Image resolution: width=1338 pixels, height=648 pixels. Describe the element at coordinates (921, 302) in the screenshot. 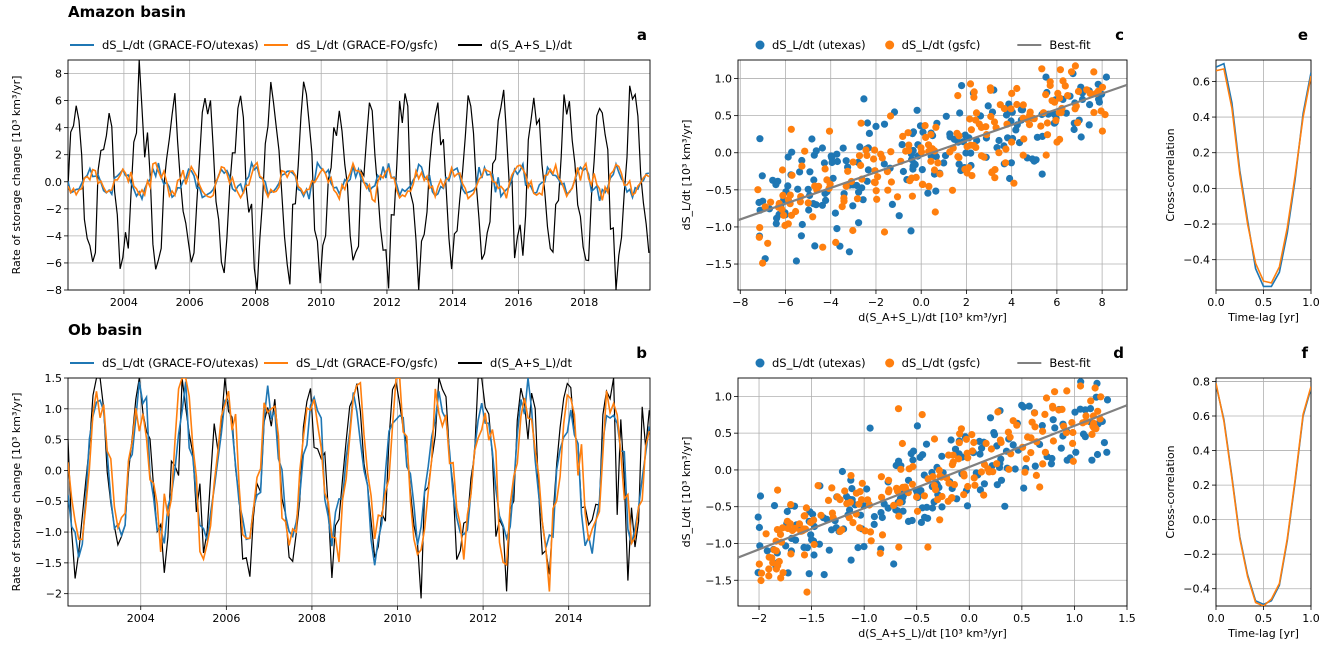

I see `x-tick-label: 0.0` at that location.